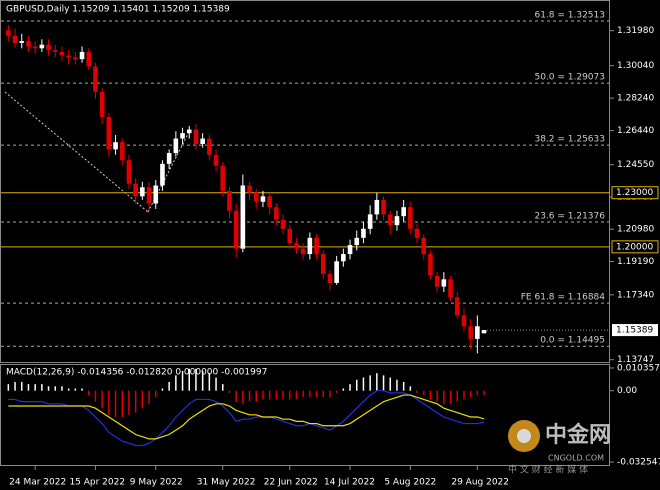 This screenshot has height=490, width=660. What do you see at coordinates (569, 16) in the screenshot?
I see `fib-level-label: 61.8 = 1.32513` at bounding box center [569, 16].